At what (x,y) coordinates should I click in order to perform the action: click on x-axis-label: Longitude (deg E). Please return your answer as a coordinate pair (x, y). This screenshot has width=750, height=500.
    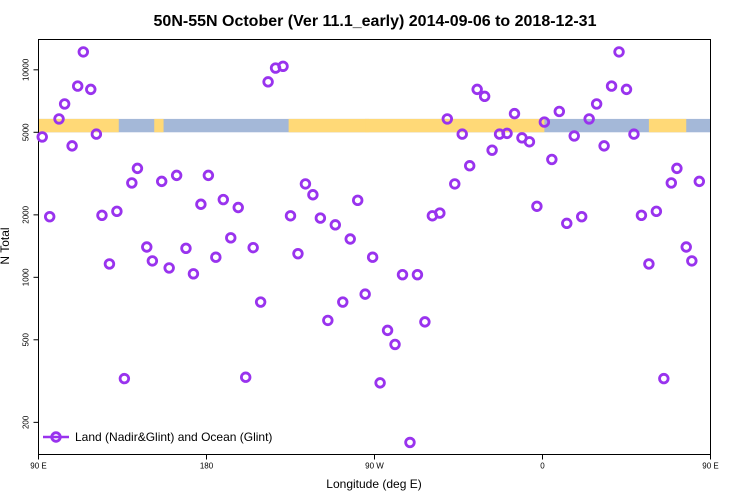
    Looking at the image, I should click on (373, 484).